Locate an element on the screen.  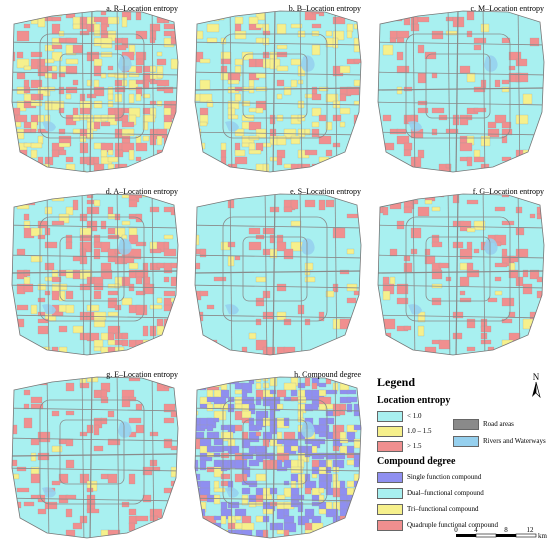
map-panel-g: g. E–Location entropy is located at coordinates (92, 458).